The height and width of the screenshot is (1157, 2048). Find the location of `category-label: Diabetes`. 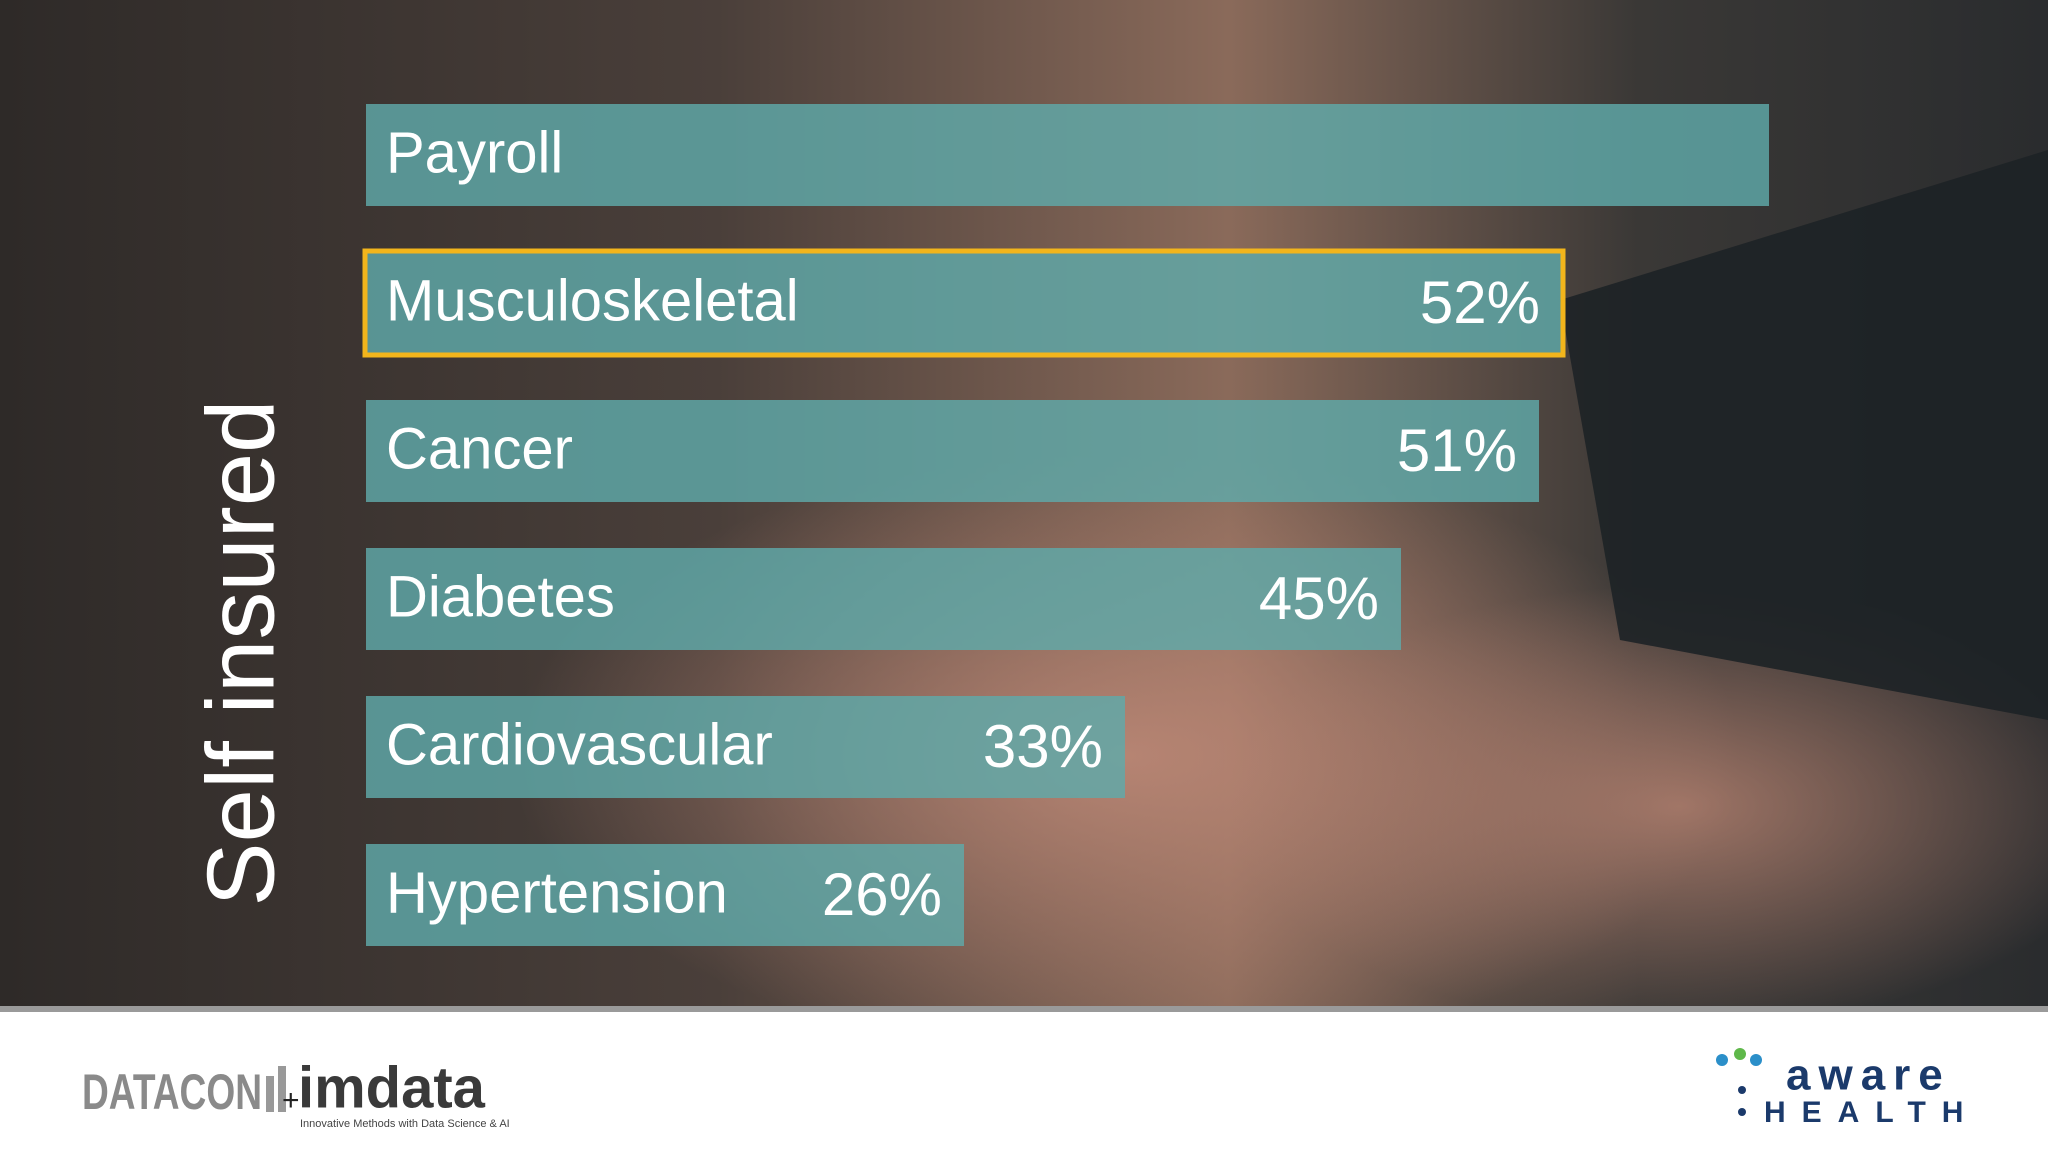

category-label: Diabetes is located at coordinates (500, 596).